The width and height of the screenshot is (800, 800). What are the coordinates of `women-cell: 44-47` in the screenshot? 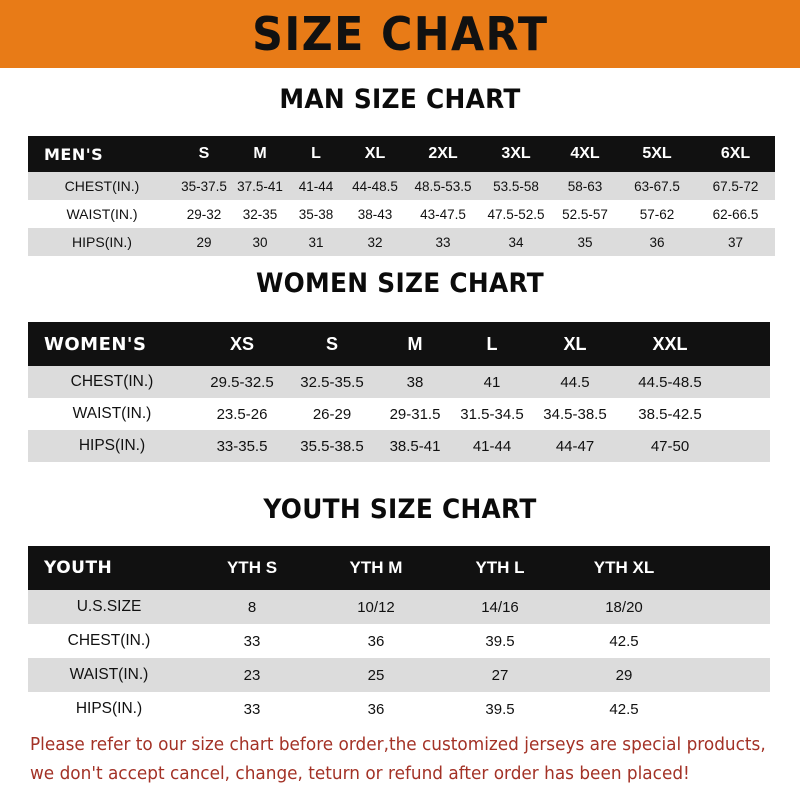 It's located at (575, 446).